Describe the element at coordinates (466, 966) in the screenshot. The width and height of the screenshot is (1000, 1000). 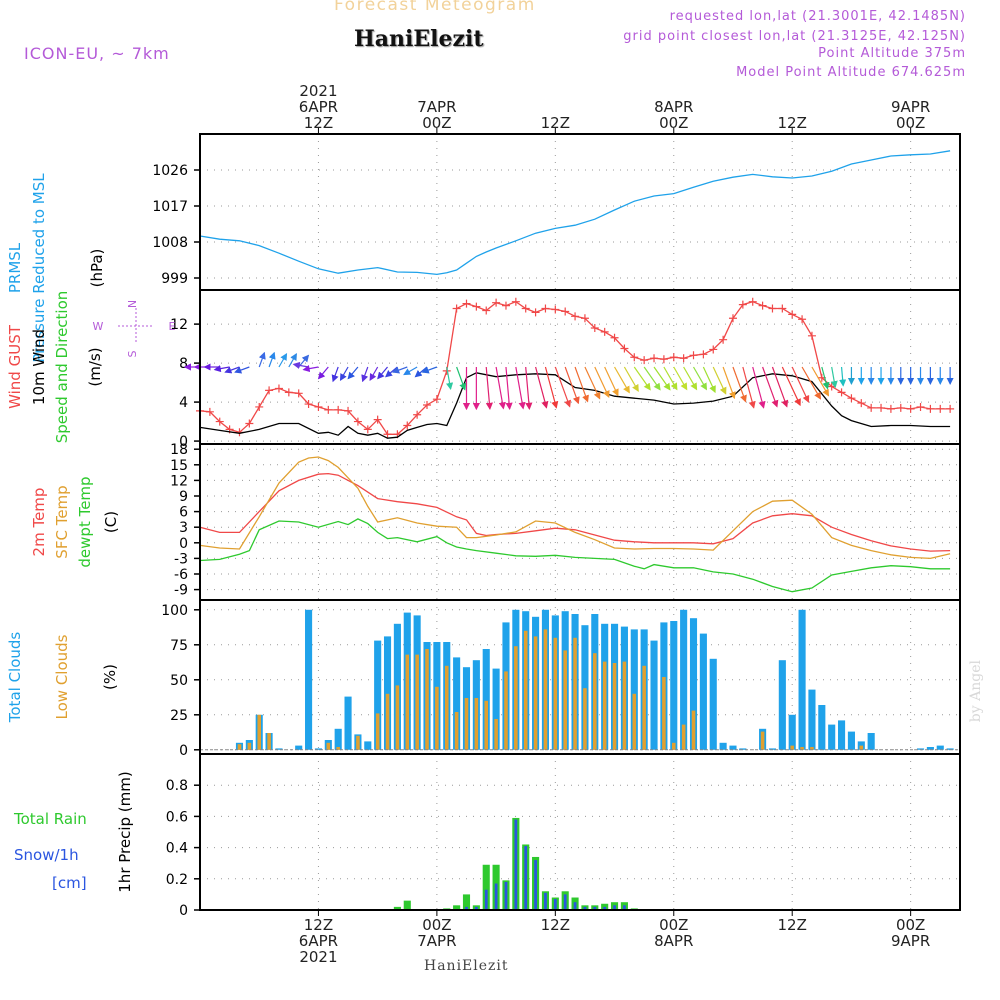
I see `footer-station-name: HaniElezit` at that location.